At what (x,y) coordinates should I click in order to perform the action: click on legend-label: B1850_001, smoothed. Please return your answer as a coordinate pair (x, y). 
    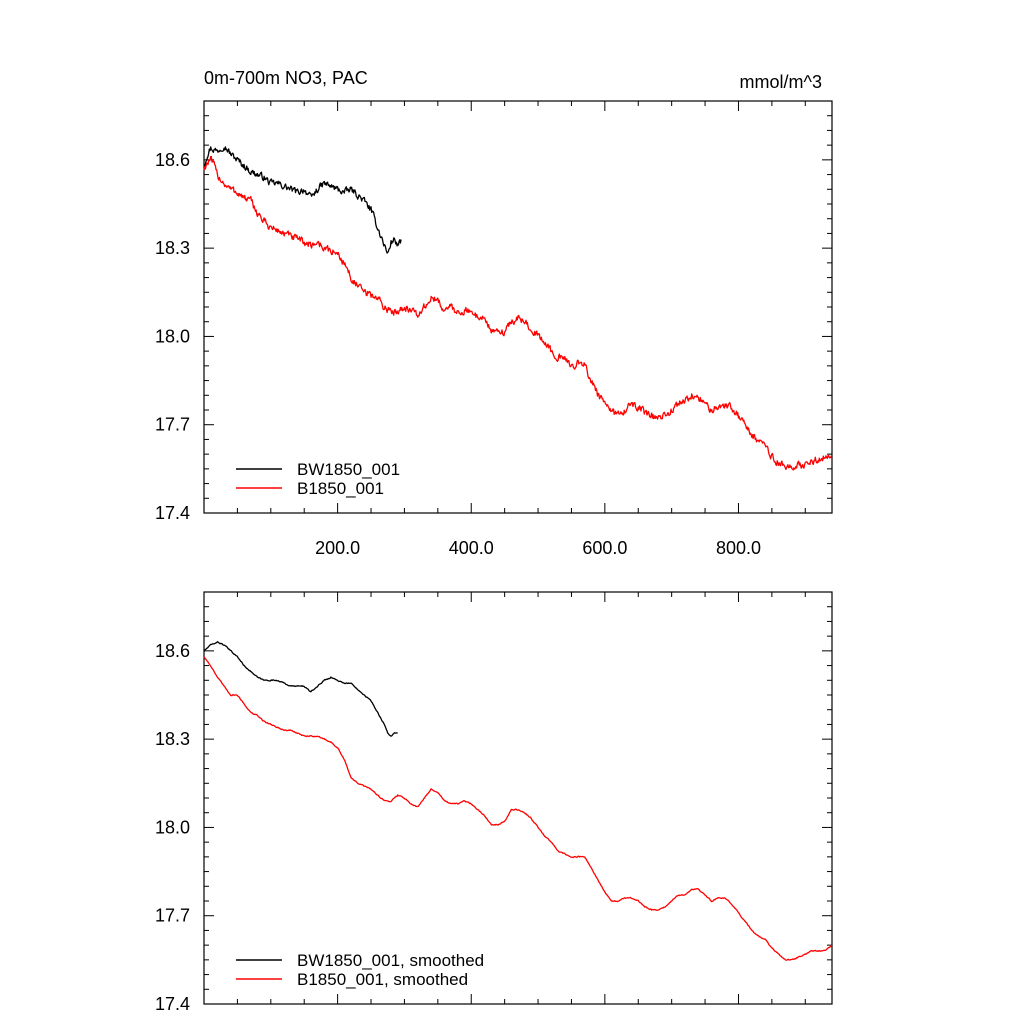
    Looking at the image, I should click on (382, 979).